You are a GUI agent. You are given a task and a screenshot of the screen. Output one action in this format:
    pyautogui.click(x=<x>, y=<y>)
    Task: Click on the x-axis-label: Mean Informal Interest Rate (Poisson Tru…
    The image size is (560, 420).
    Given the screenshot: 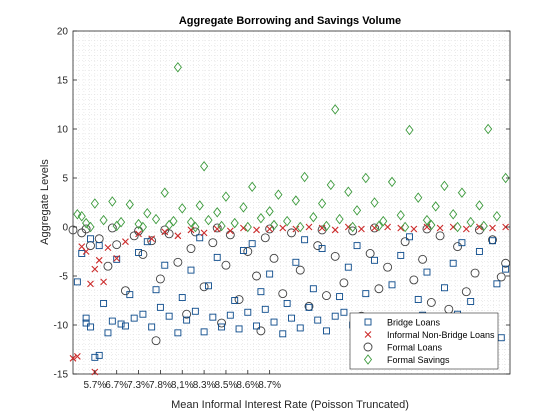 What is the action you would take?
    pyautogui.click(x=290, y=405)
    